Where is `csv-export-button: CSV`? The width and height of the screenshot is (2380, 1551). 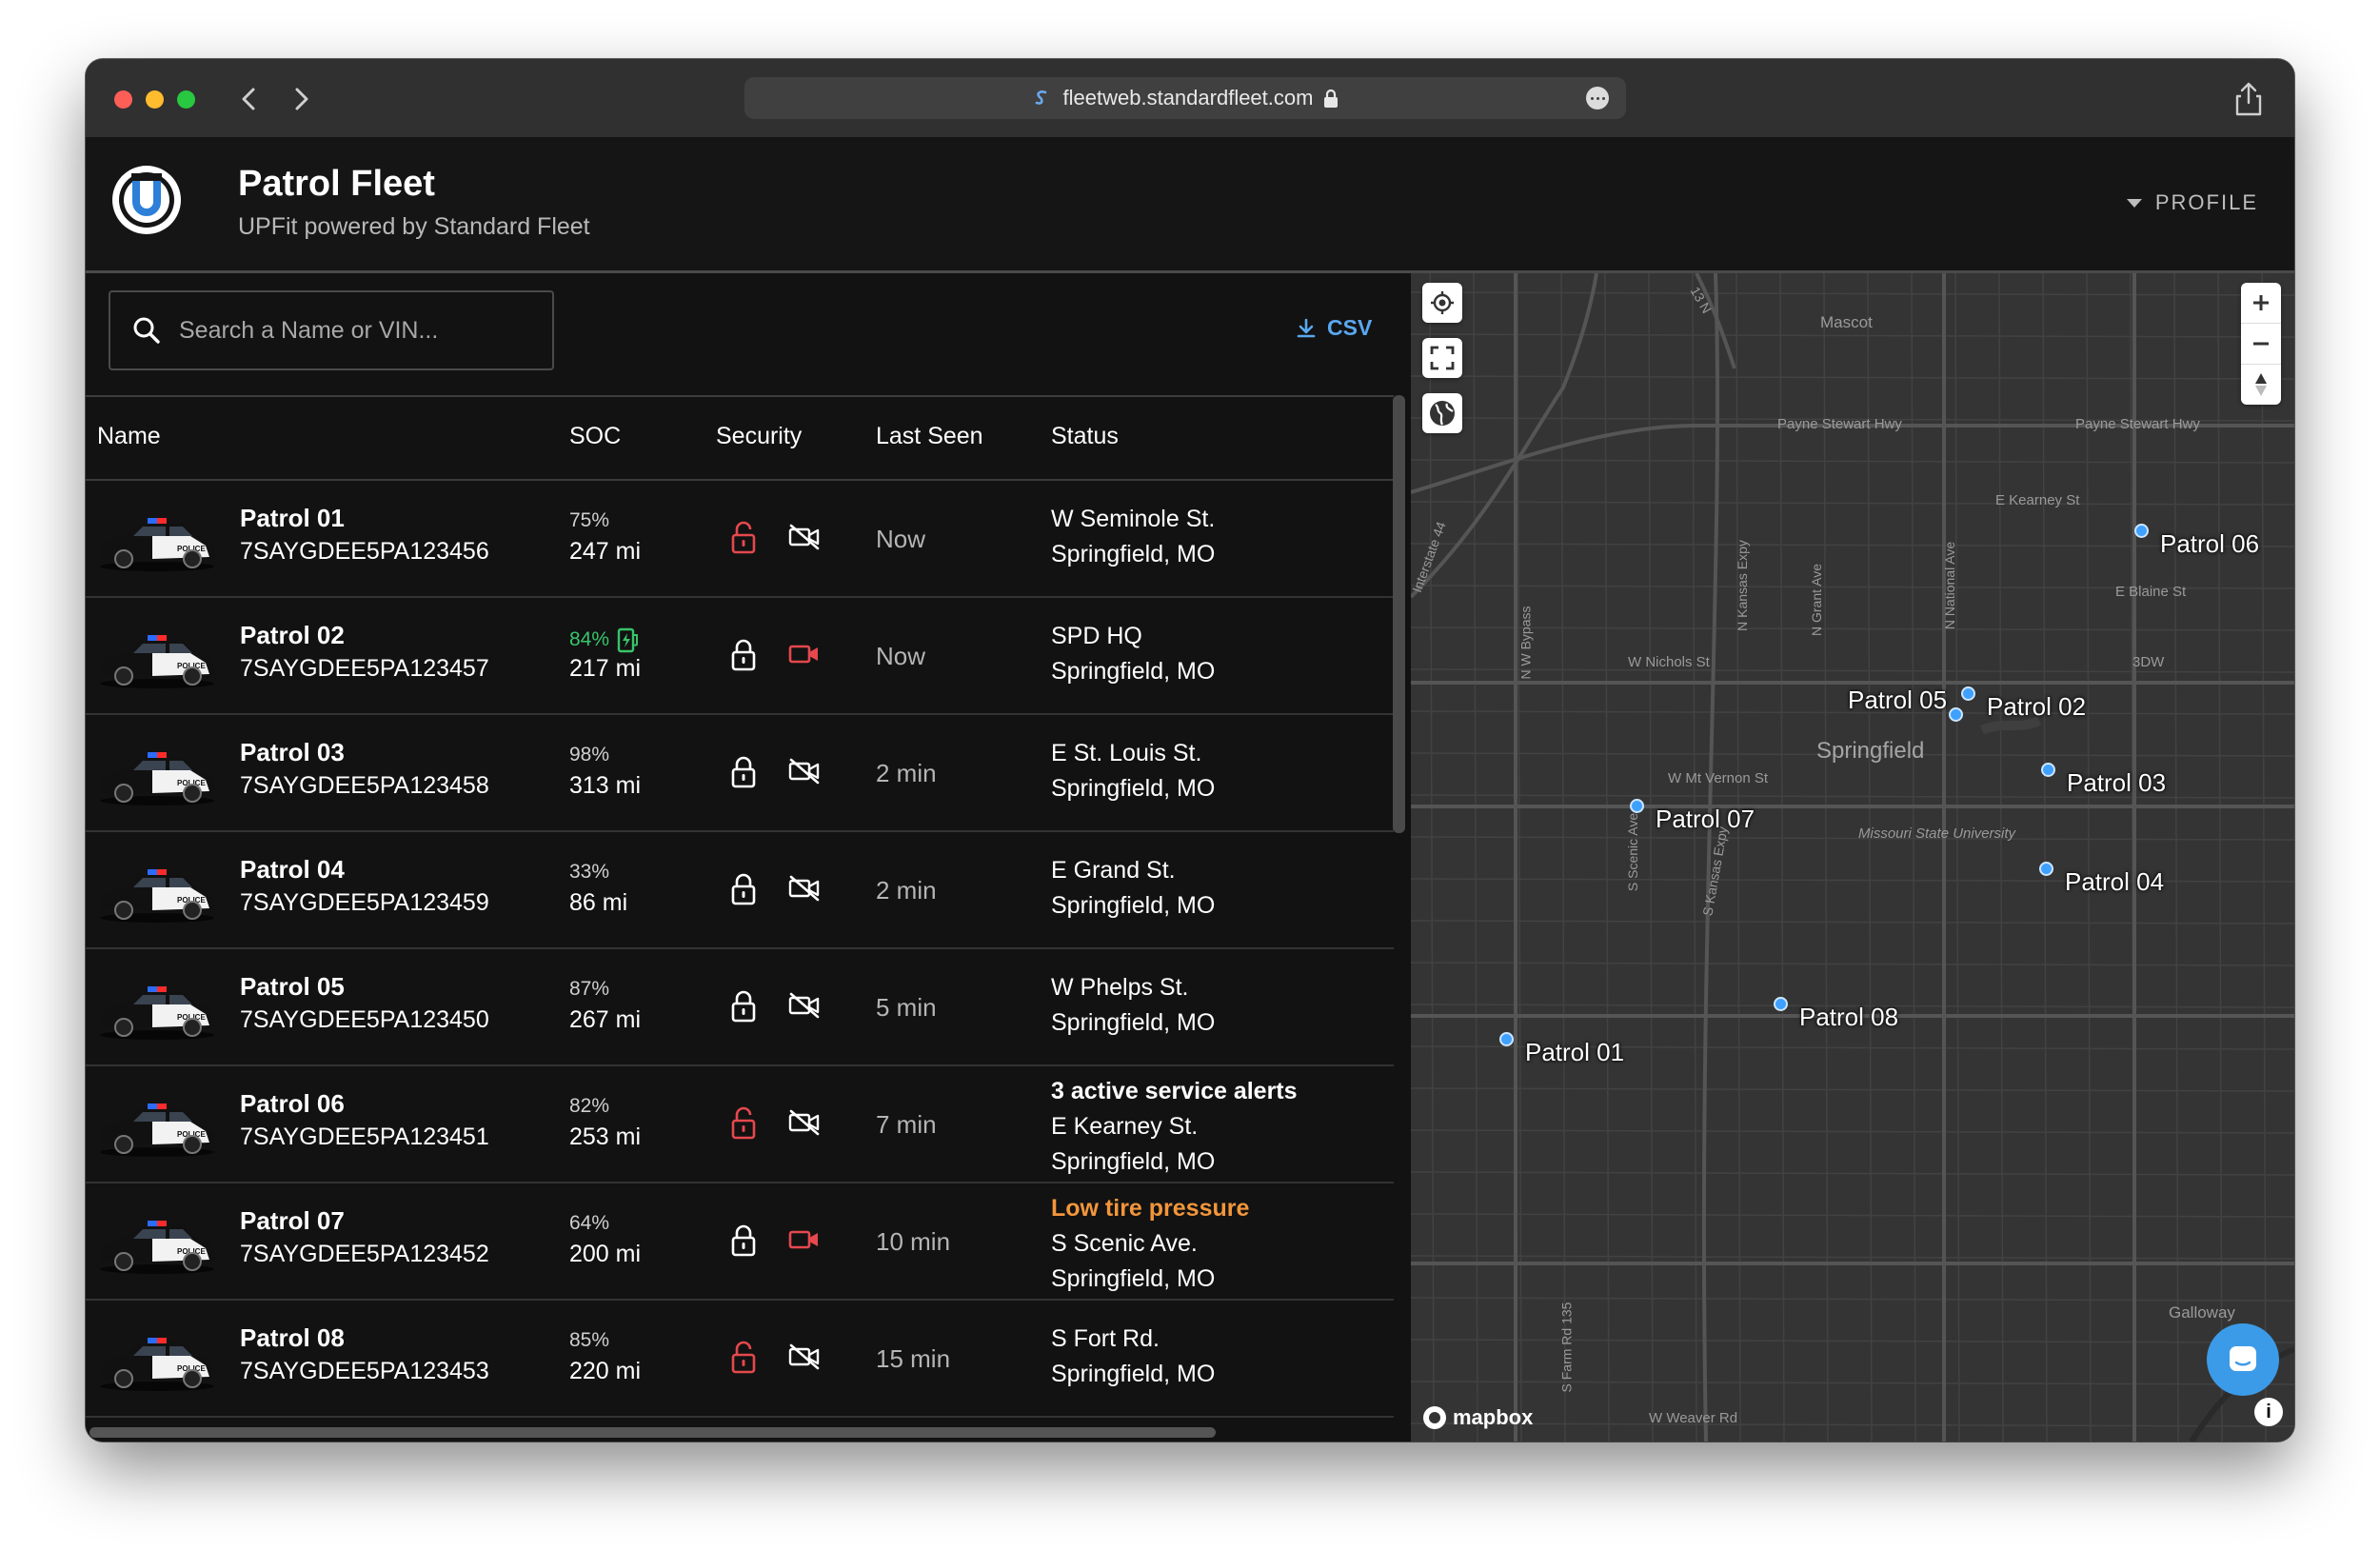 csv-export-button: CSV is located at coordinates (1333, 328).